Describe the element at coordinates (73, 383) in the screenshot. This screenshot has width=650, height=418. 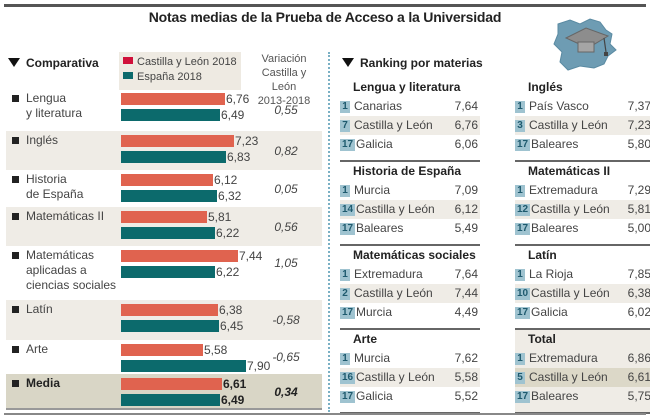
I see `category-label: Media` at that location.